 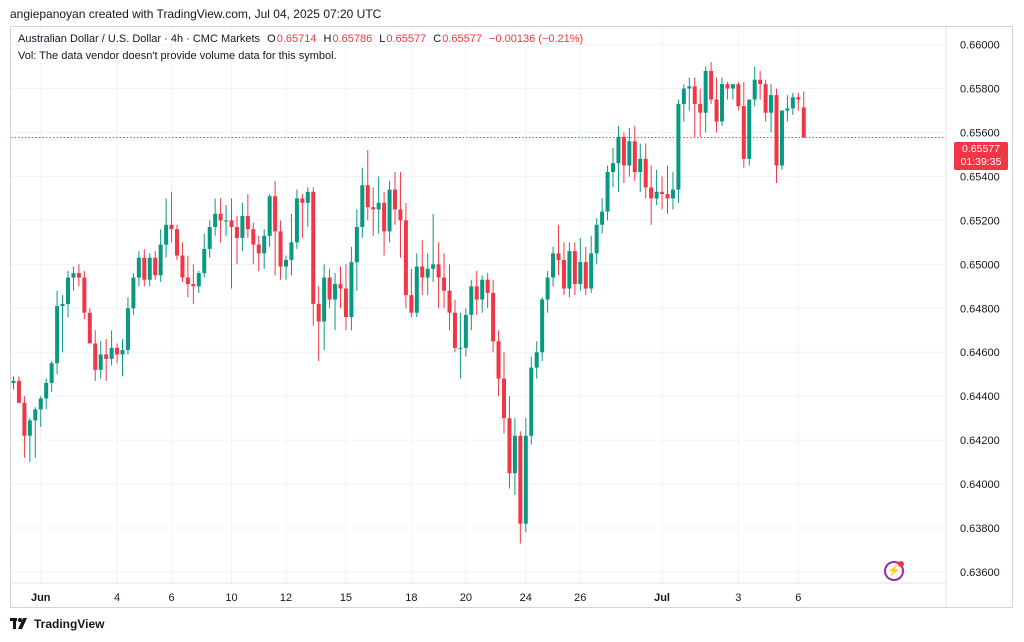 What do you see at coordinates (894, 571) in the screenshot?
I see `bolt-icon: ⚡` at bounding box center [894, 571].